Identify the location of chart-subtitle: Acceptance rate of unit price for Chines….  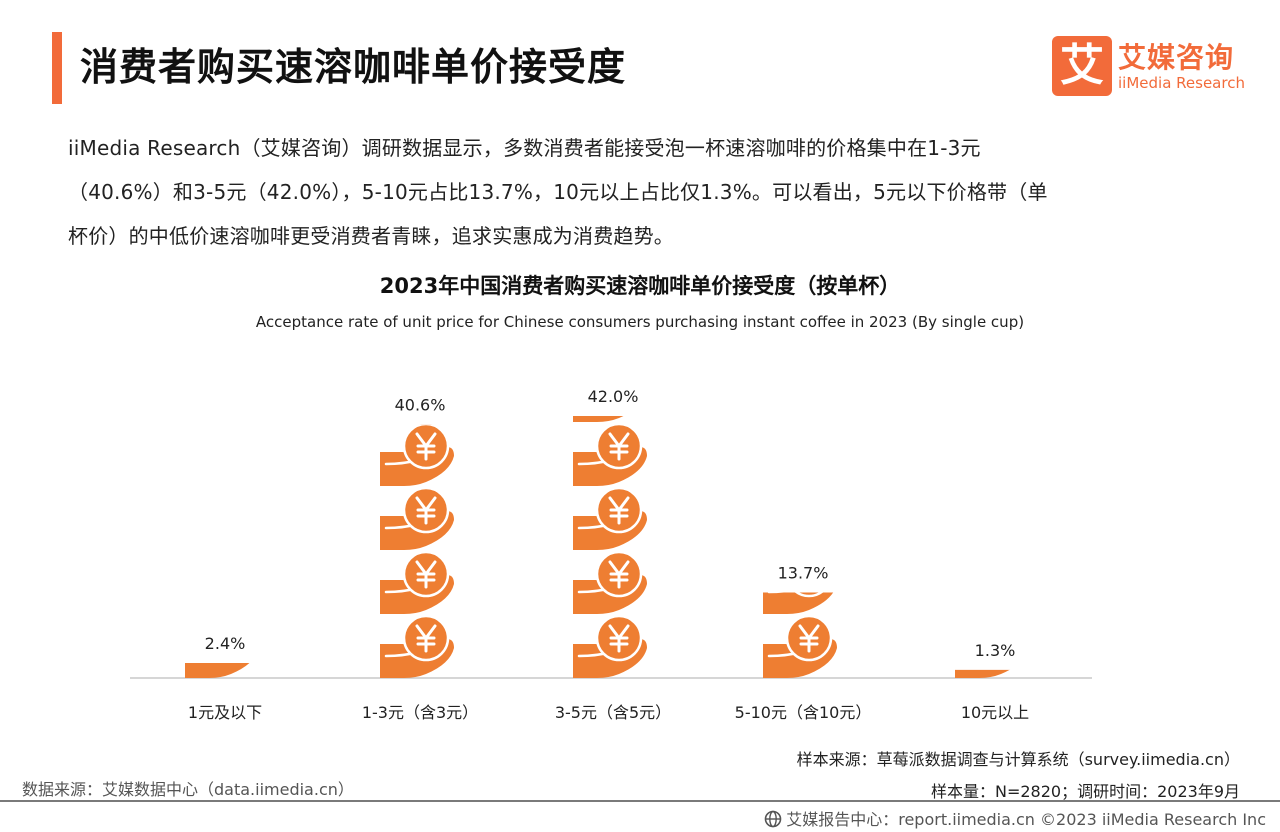
(640, 322).